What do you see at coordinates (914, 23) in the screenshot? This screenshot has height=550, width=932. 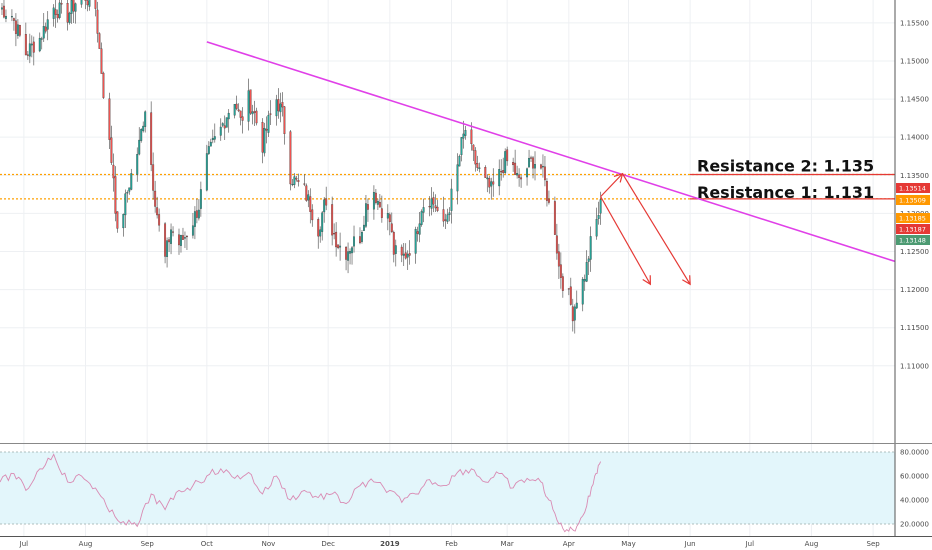 I see `y-tick-label: 1.15500` at bounding box center [914, 23].